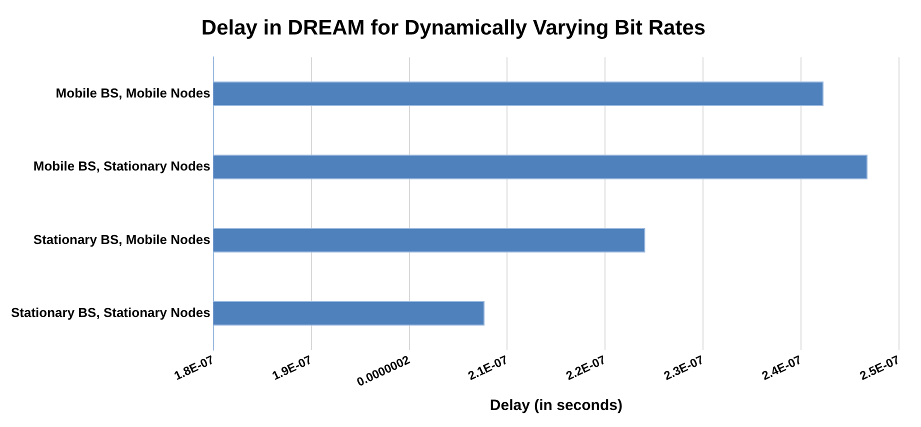  I want to click on x-axis-title: Delay (in seconds), so click(556, 405).